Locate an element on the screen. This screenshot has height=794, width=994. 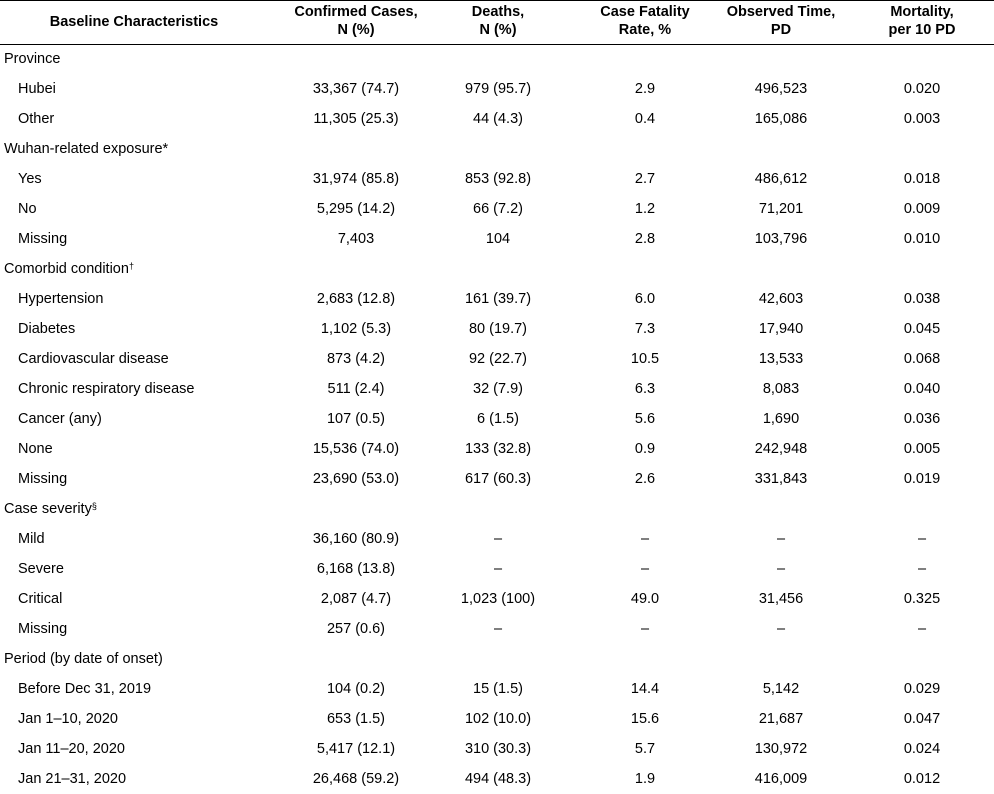
table-row: Missing257 (0.6)–––– is located at coordinates (497, 629).